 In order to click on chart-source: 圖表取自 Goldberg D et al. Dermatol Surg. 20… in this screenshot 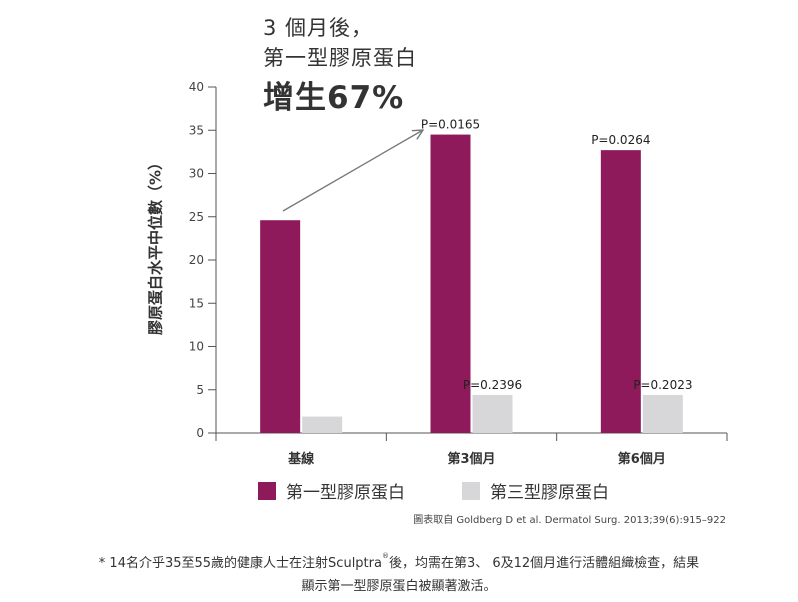, I will do `click(569, 520)`.